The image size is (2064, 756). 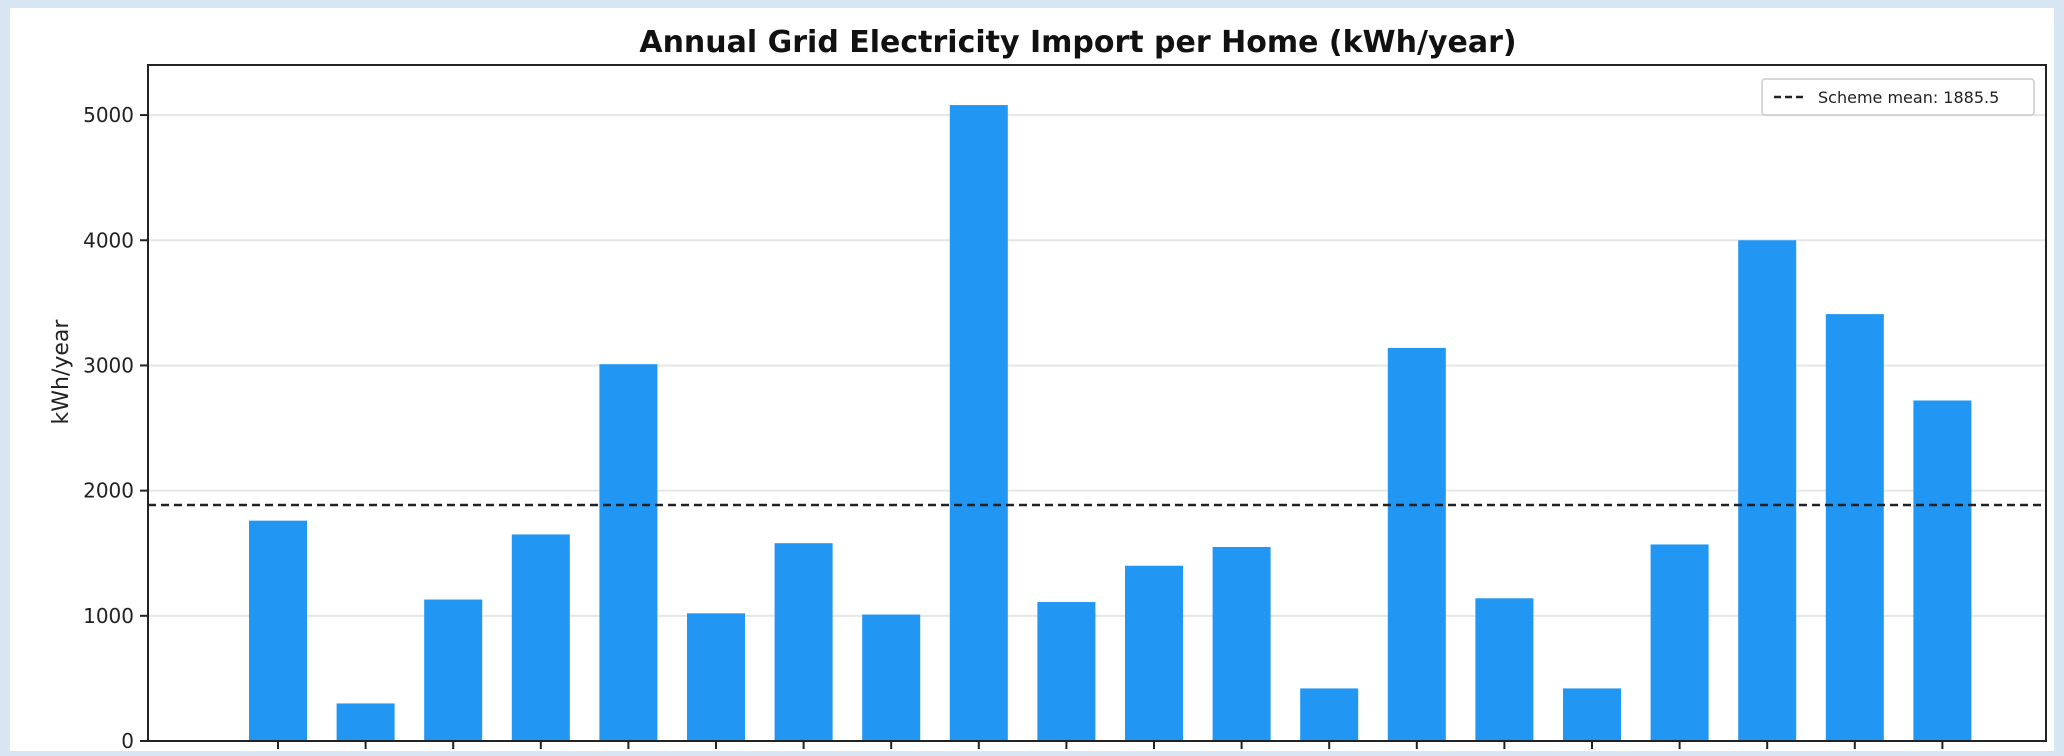 What do you see at coordinates (108, 365) in the screenshot?
I see `y-tick-label: 3000` at bounding box center [108, 365].